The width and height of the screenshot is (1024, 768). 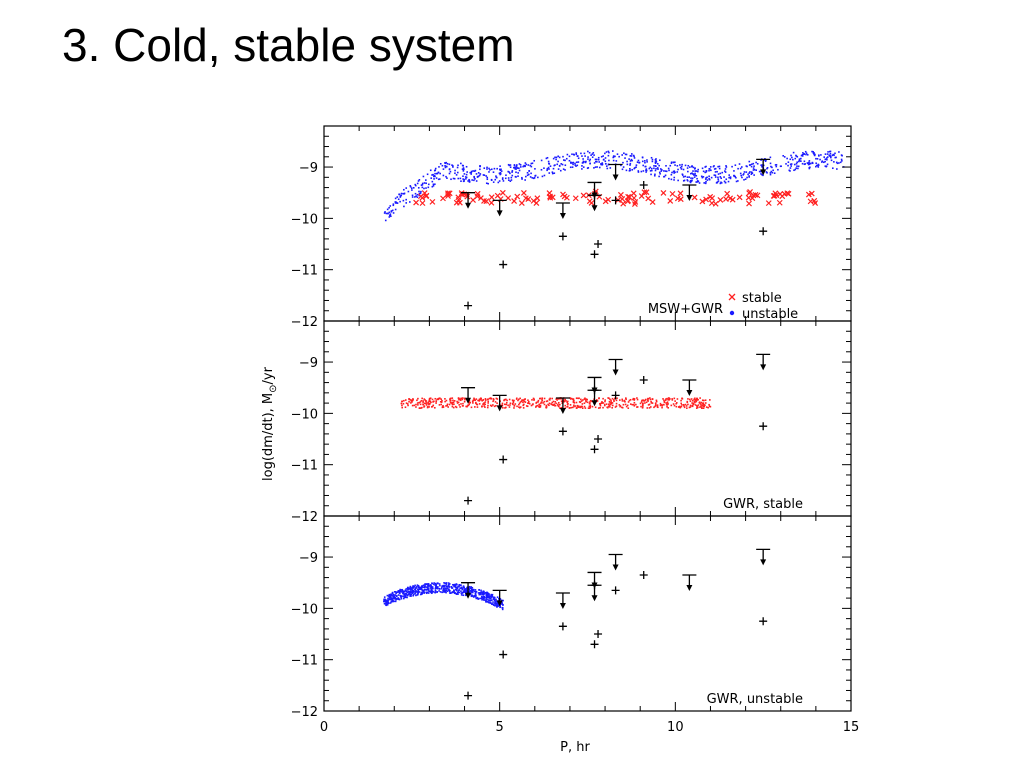 I want to click on y-tick-label: −10, so click(x=304, y=609).